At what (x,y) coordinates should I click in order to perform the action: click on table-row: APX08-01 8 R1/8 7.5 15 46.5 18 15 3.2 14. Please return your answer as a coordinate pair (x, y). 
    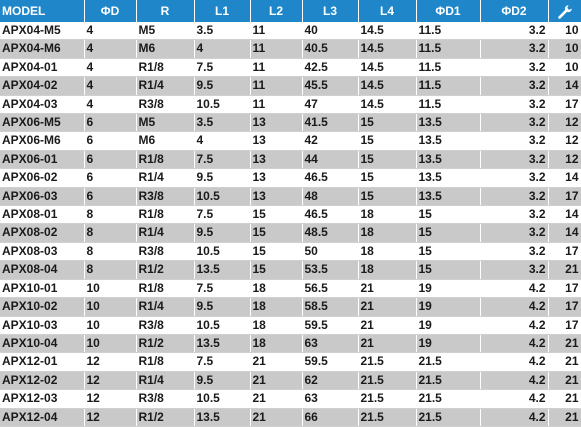
    Looking at the image, I should click on (290, 215).